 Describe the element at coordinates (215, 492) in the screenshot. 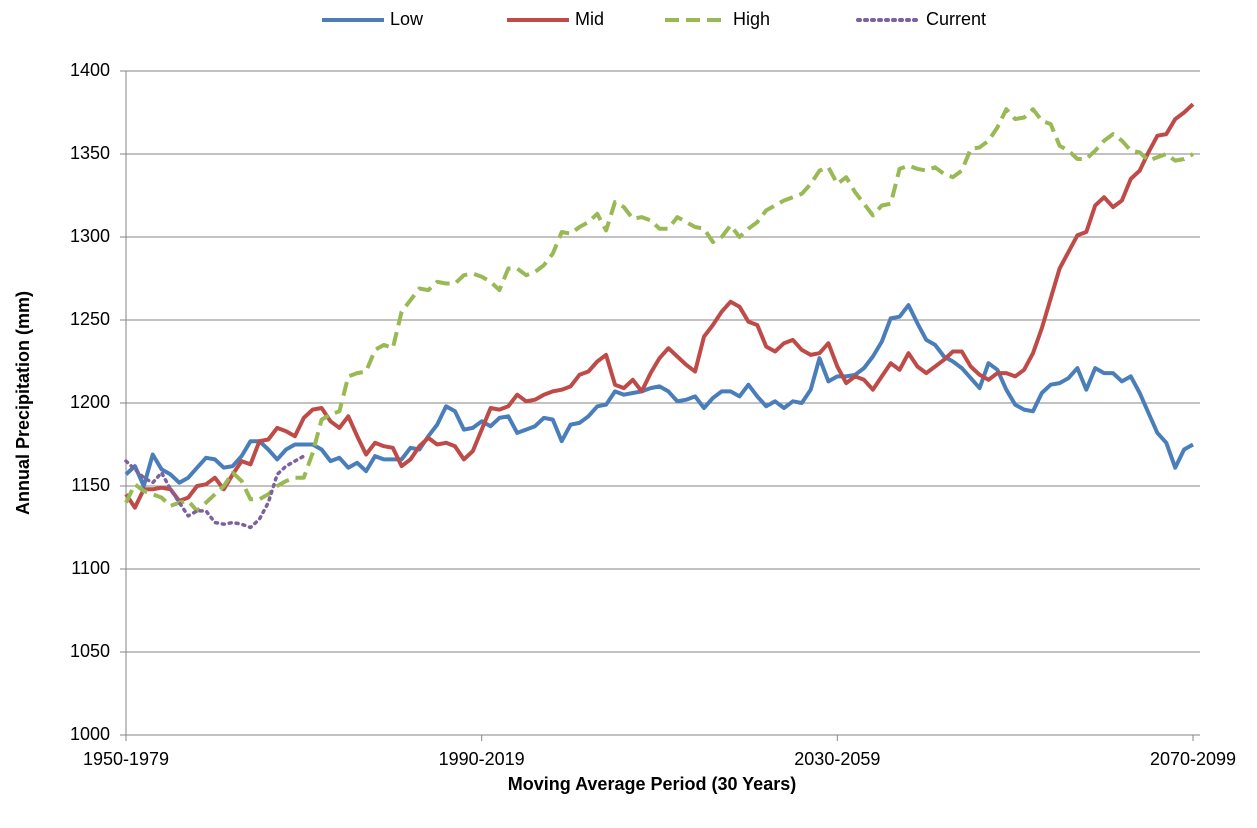

I see `series-line` at that location.